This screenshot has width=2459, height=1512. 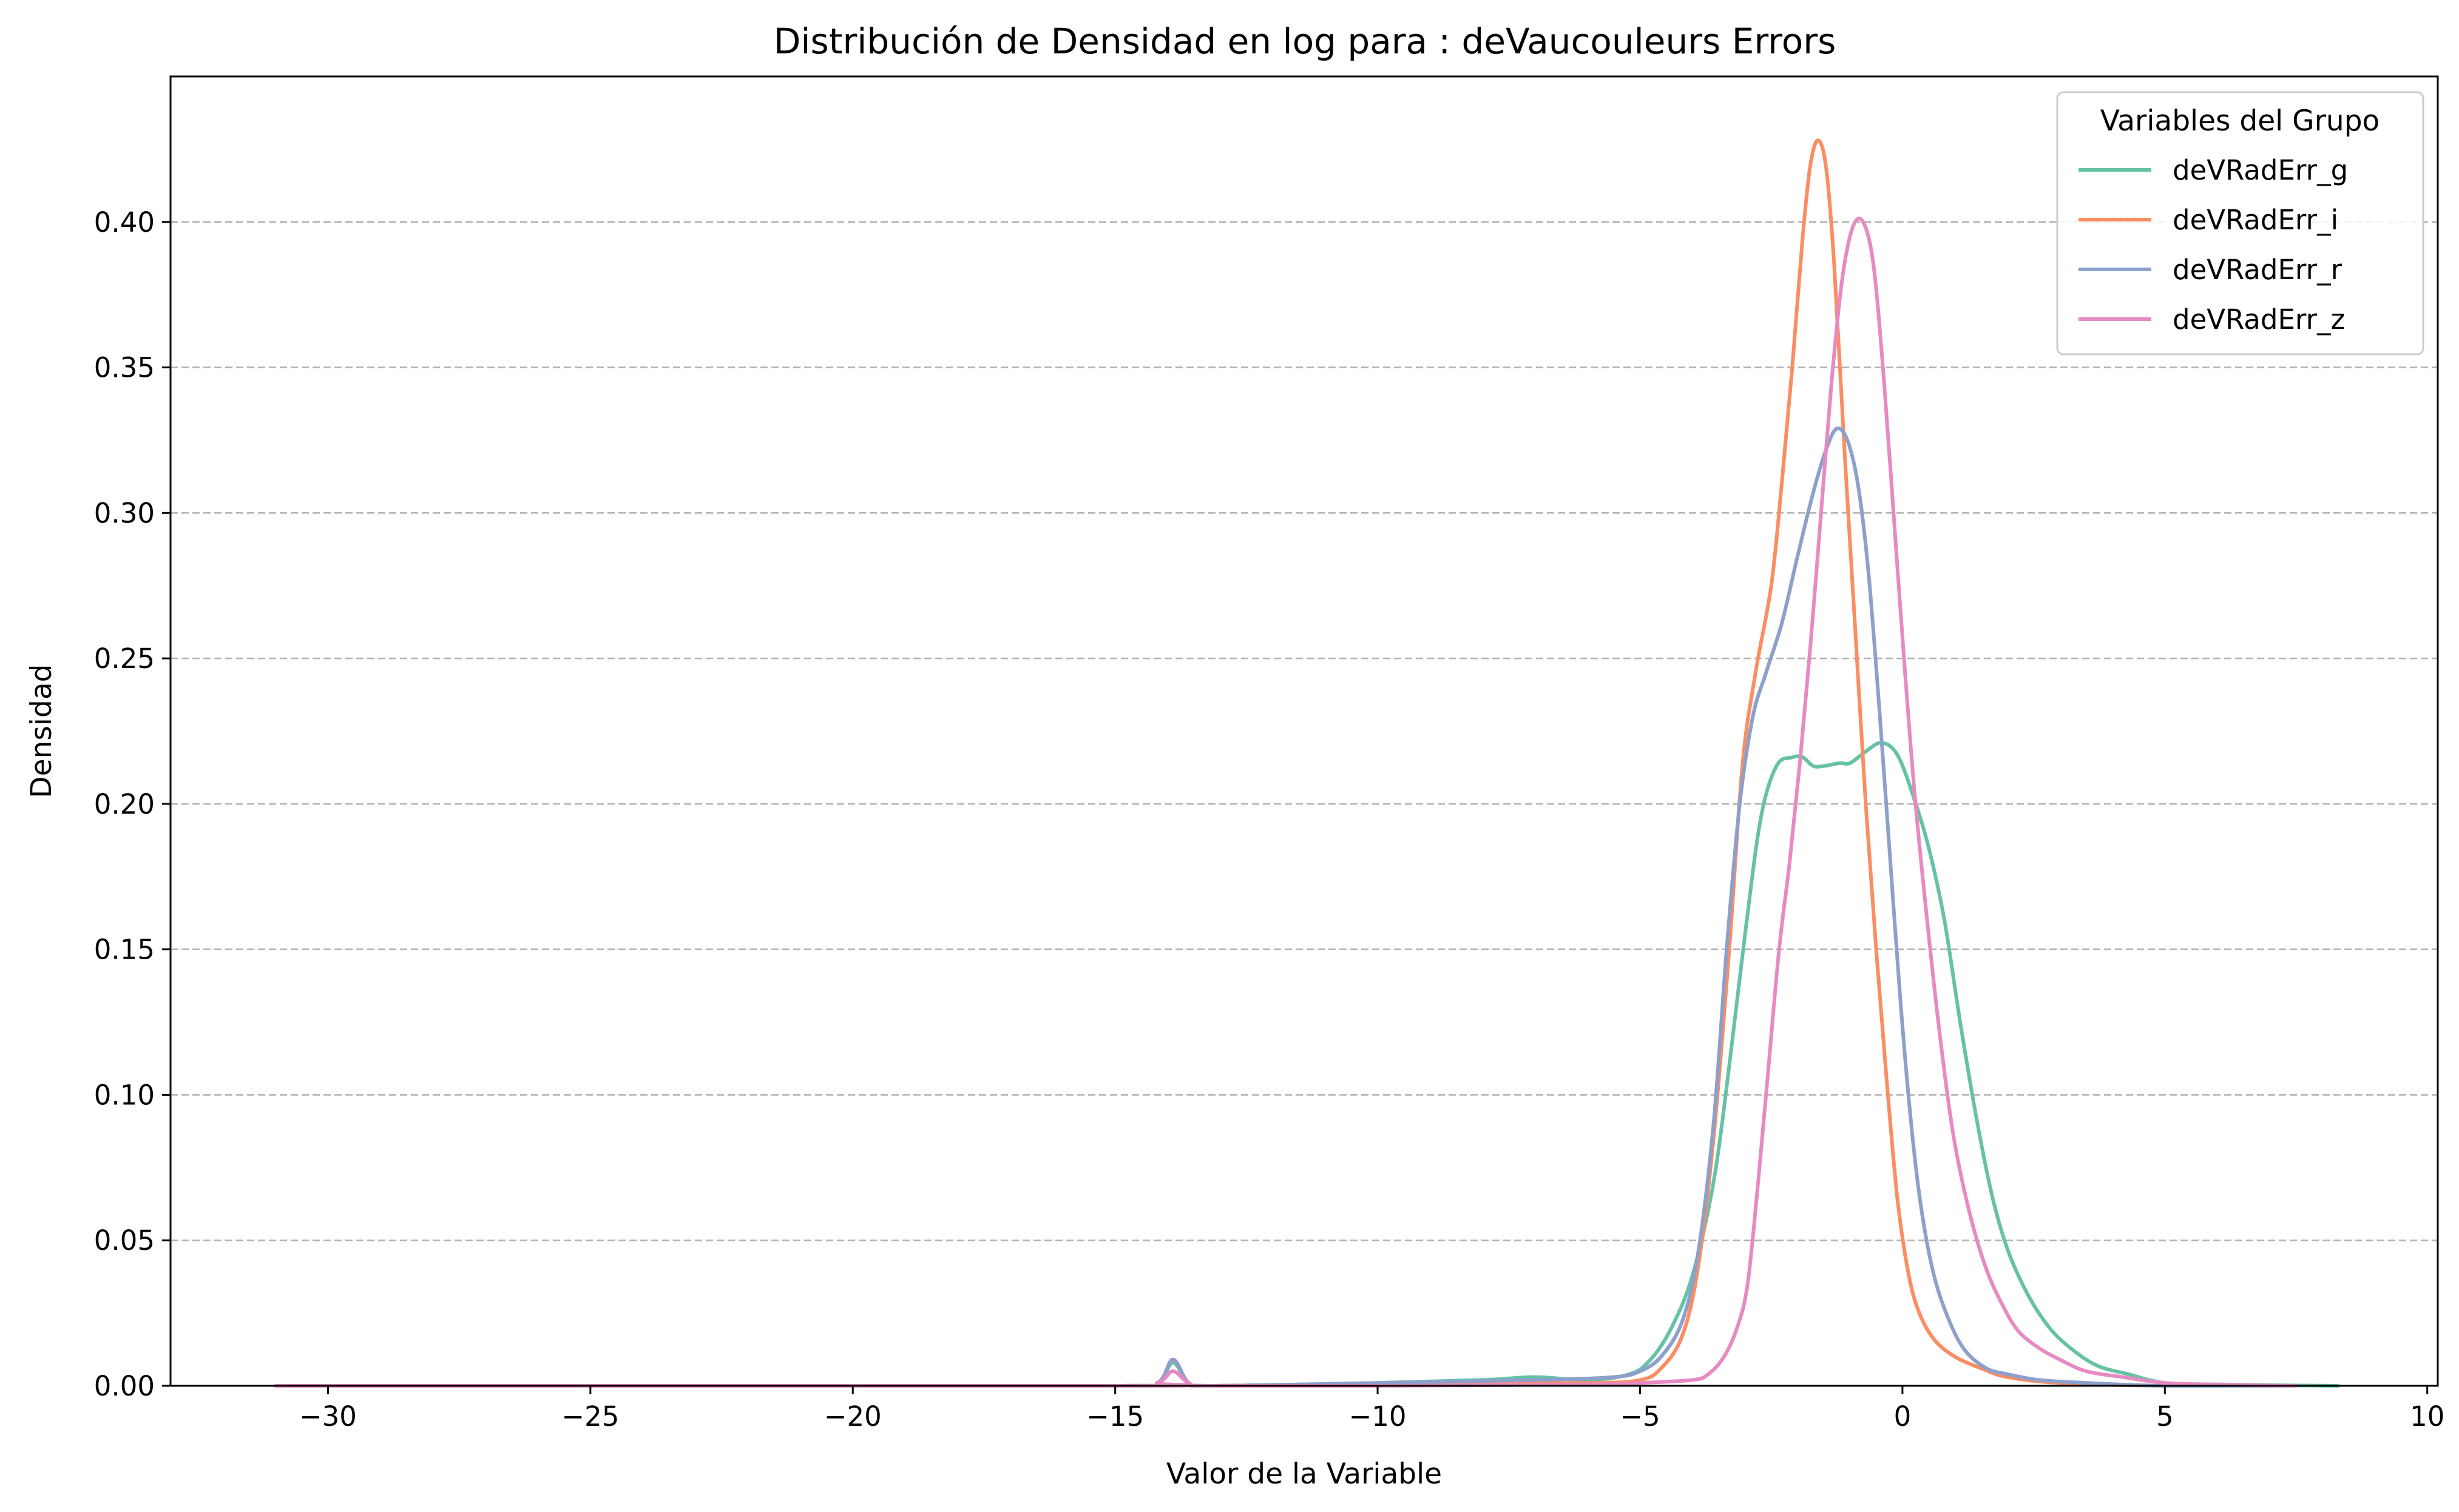 What do you see at coordinates (2165, 1416) in the screenshot?
I see `x-tick-label: 5` at bounding box center [2165, 1416].